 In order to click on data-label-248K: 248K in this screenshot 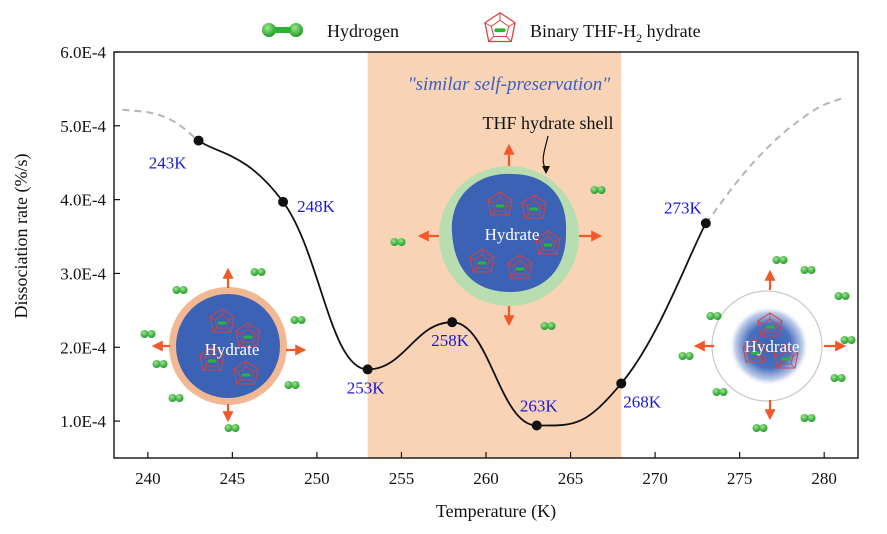, I will do `click(316, 206)`.